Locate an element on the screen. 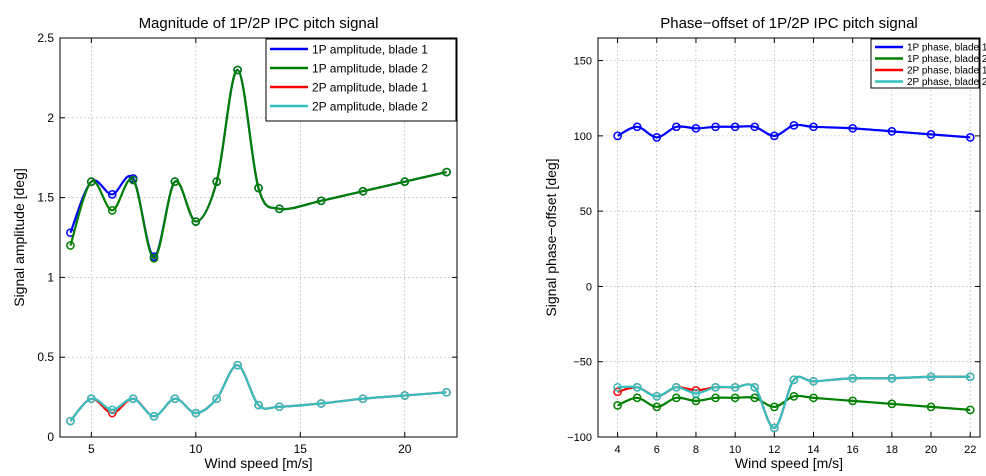  y-axis-label: Signal phase−offset [deg] is located at coordinates (551, 237).